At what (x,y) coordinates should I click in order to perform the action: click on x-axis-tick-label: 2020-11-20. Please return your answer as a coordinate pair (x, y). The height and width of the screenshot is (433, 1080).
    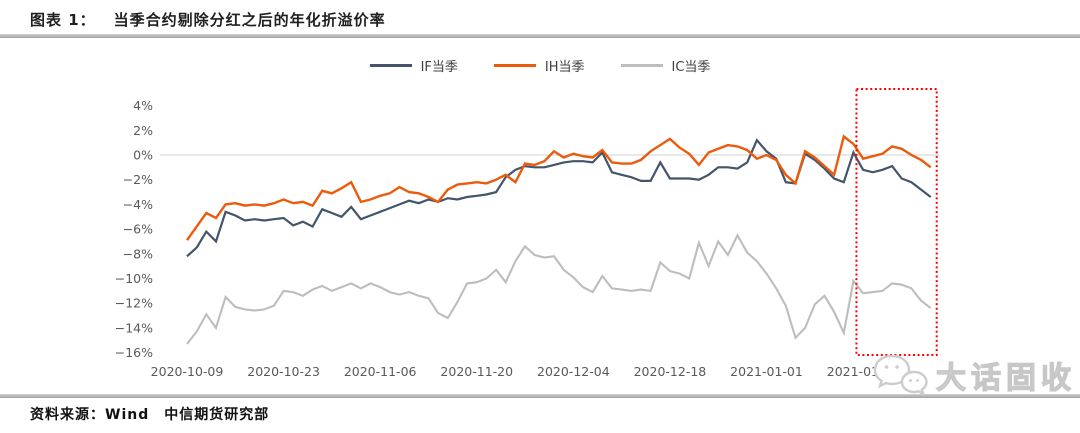
    Looking at the image, I should click on (476, 371).